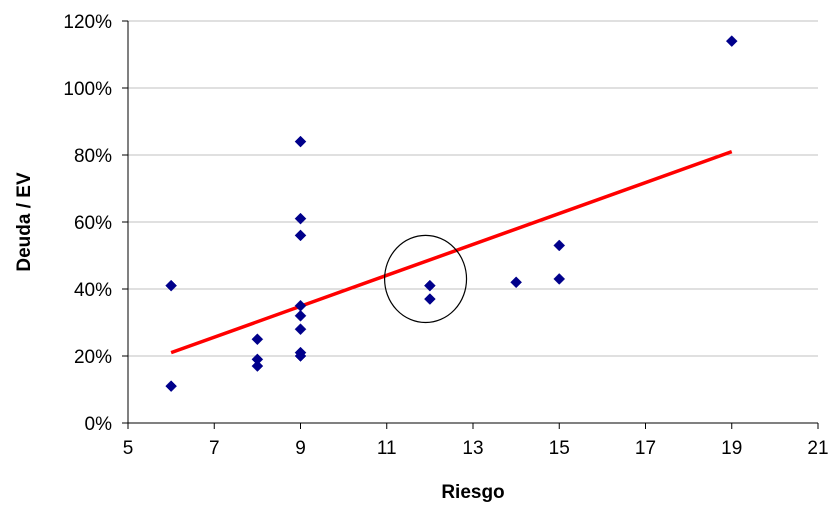 Image resolution: width=830 pixels, height=508 pixels. I want to click on y-tick-label: 60%, so click(93, 223).